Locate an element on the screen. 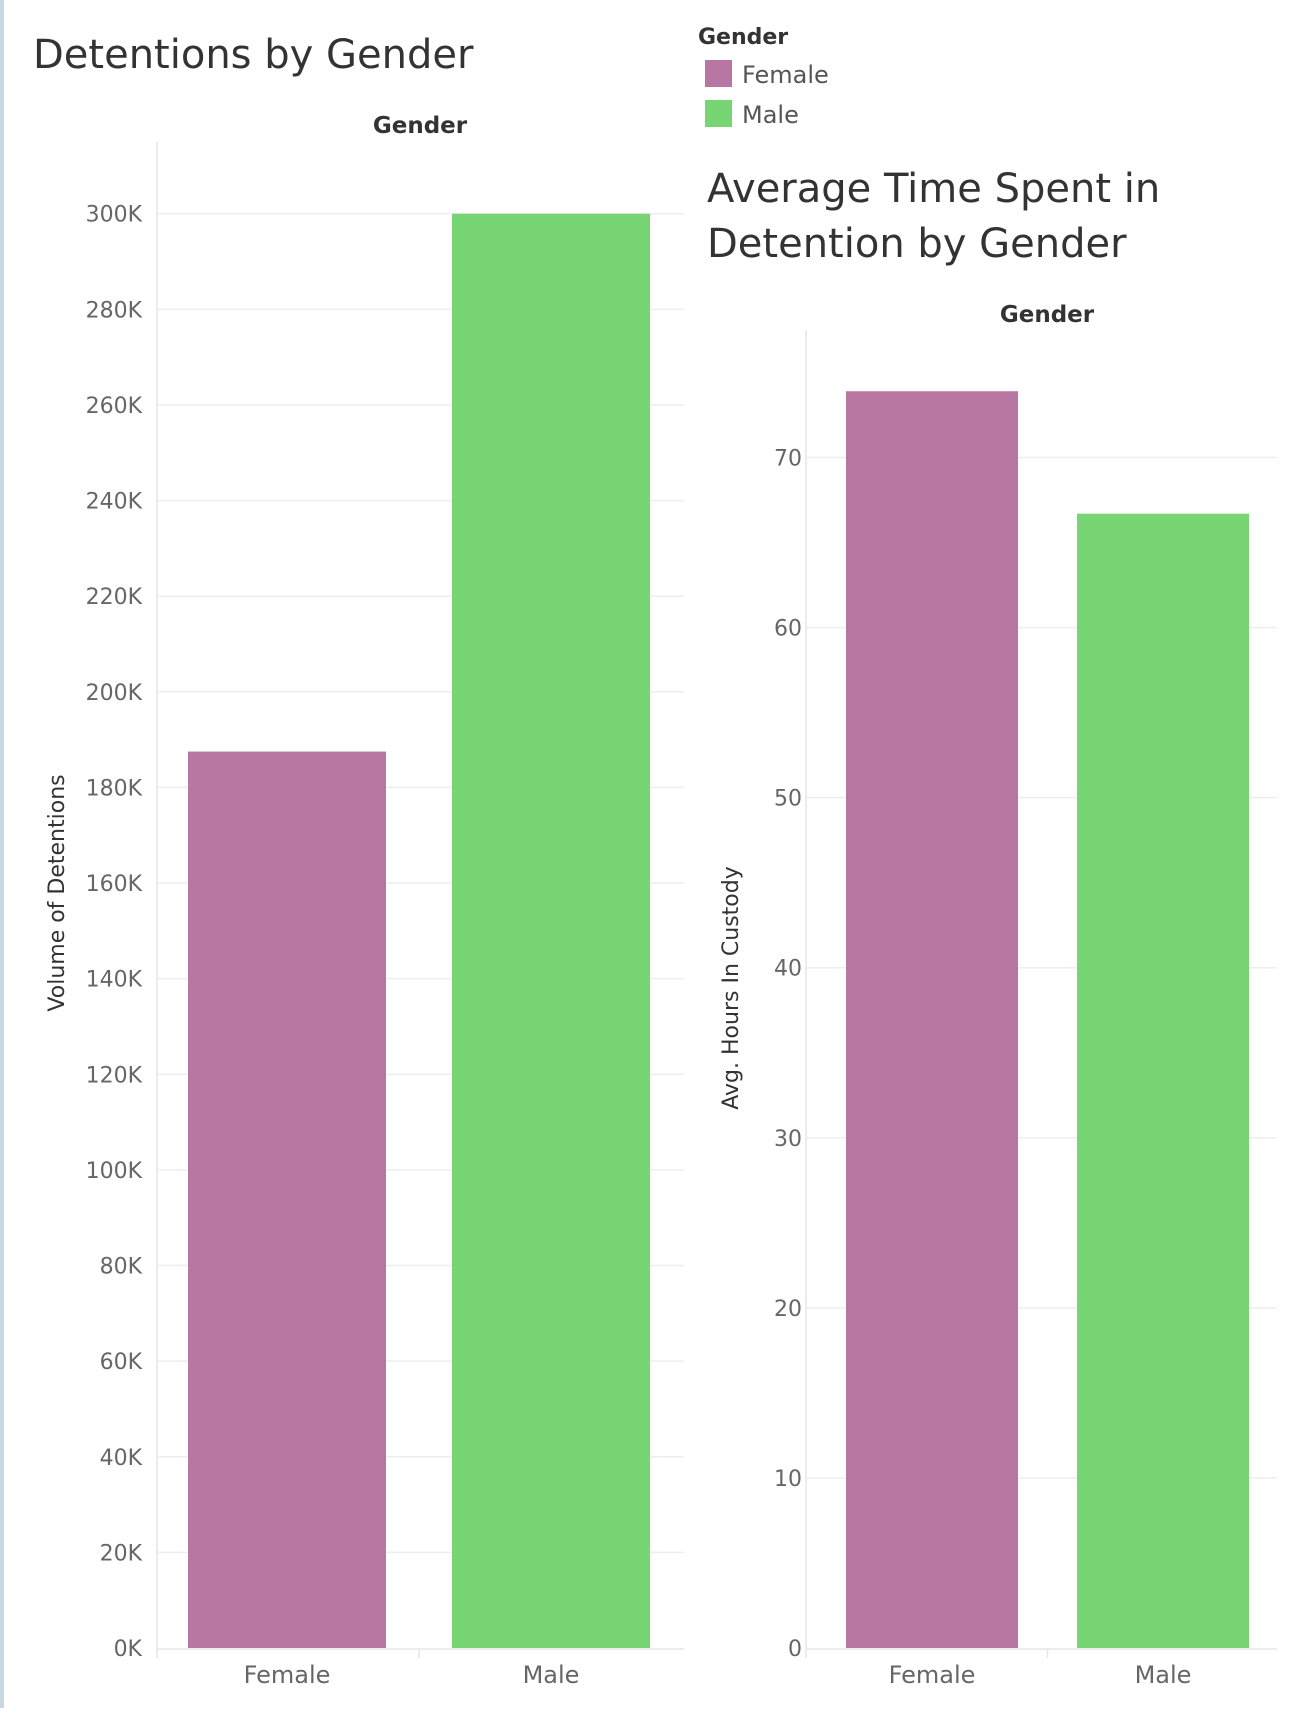 The image size is (1296, 1712). y-tick-label: 80K is located at coordinates (121, 1267).